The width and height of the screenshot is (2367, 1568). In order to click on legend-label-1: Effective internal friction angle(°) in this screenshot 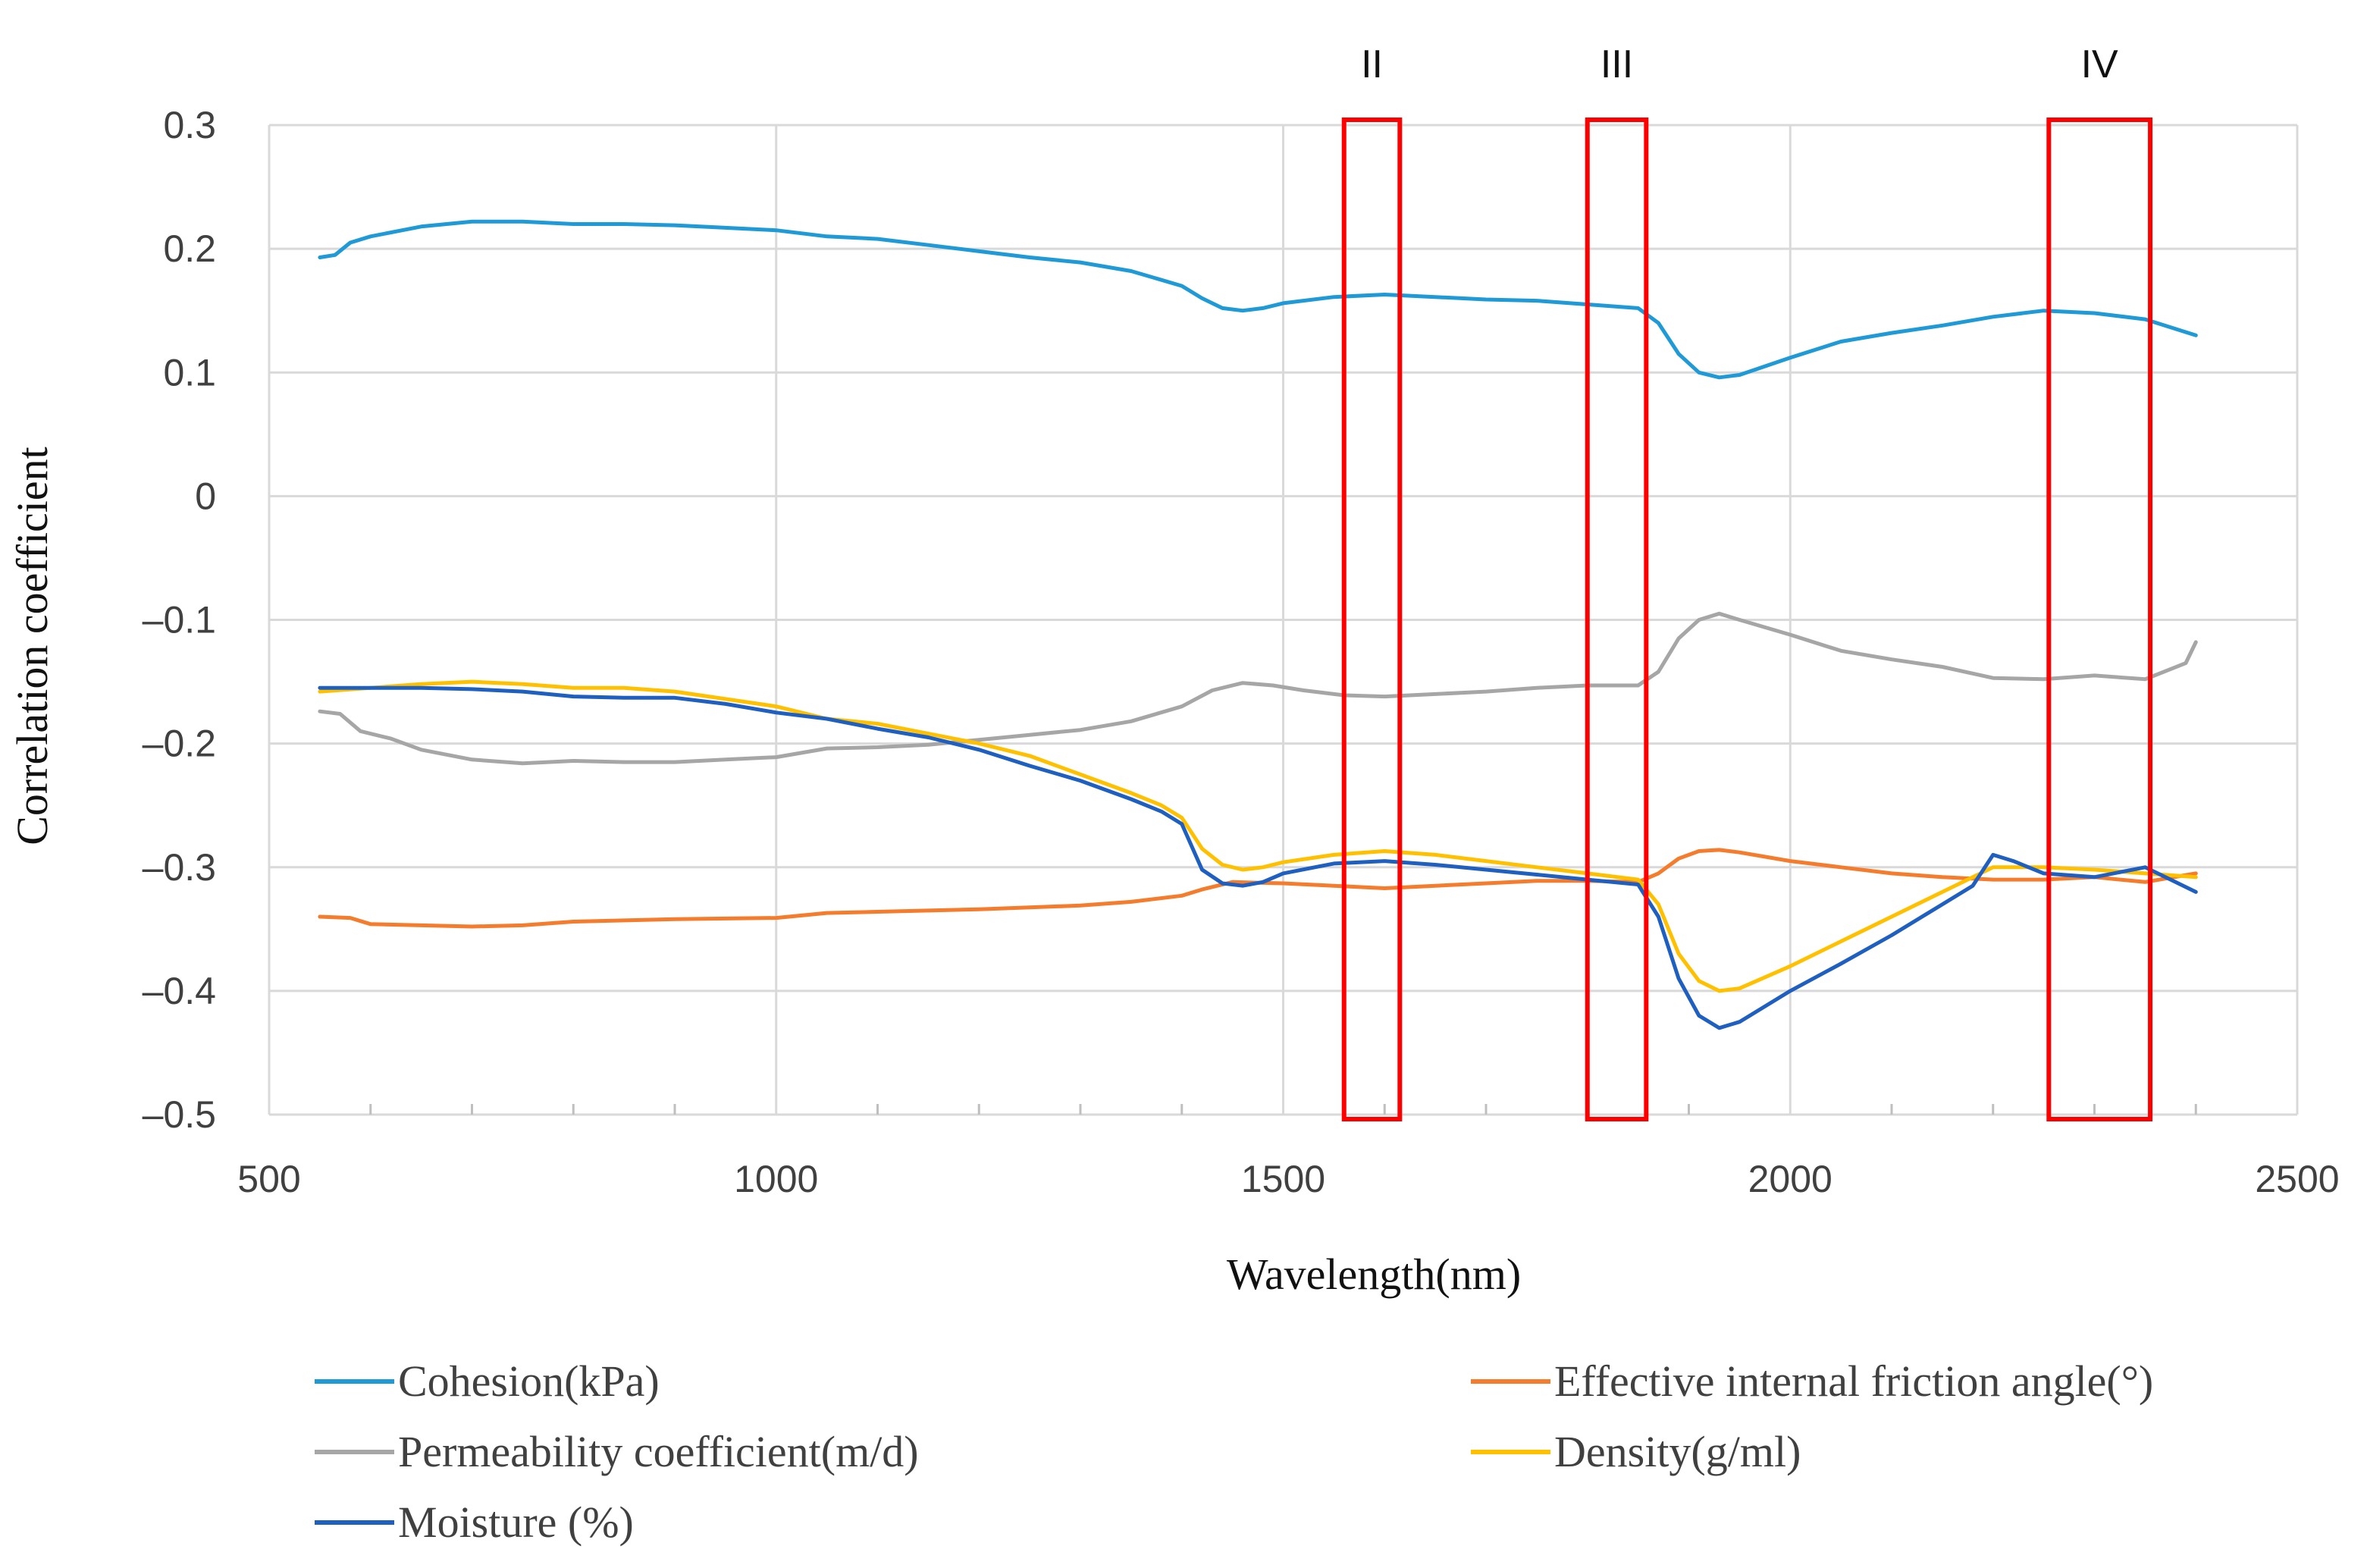, I will do `click(1853, 1381)`.